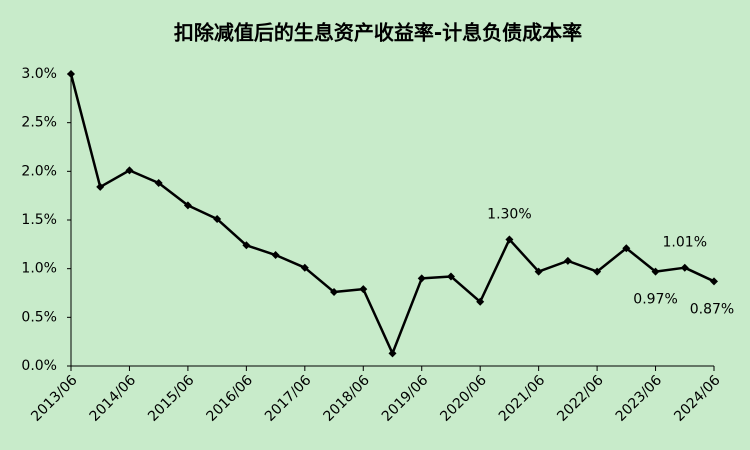 Image resolution: width=750 pixels, height=450 pixels. Describe the element at coordinates (39, 220) in the screenshot. I see `y-tick-label: 1.5%` at that location.